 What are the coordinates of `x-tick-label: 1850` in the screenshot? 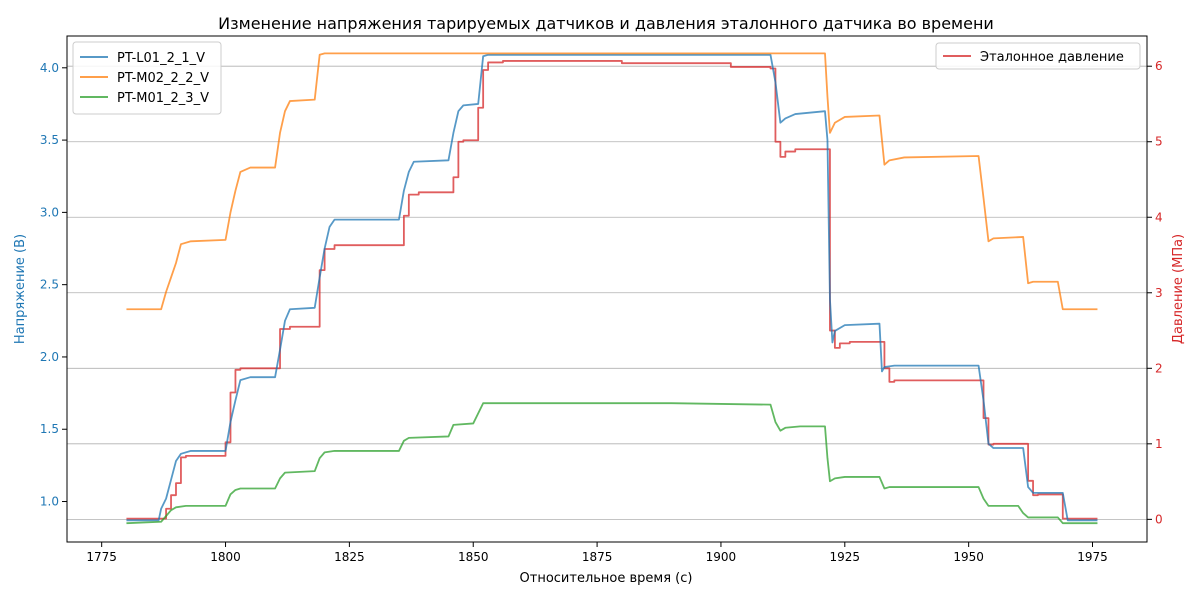 It's located at (473, 557).